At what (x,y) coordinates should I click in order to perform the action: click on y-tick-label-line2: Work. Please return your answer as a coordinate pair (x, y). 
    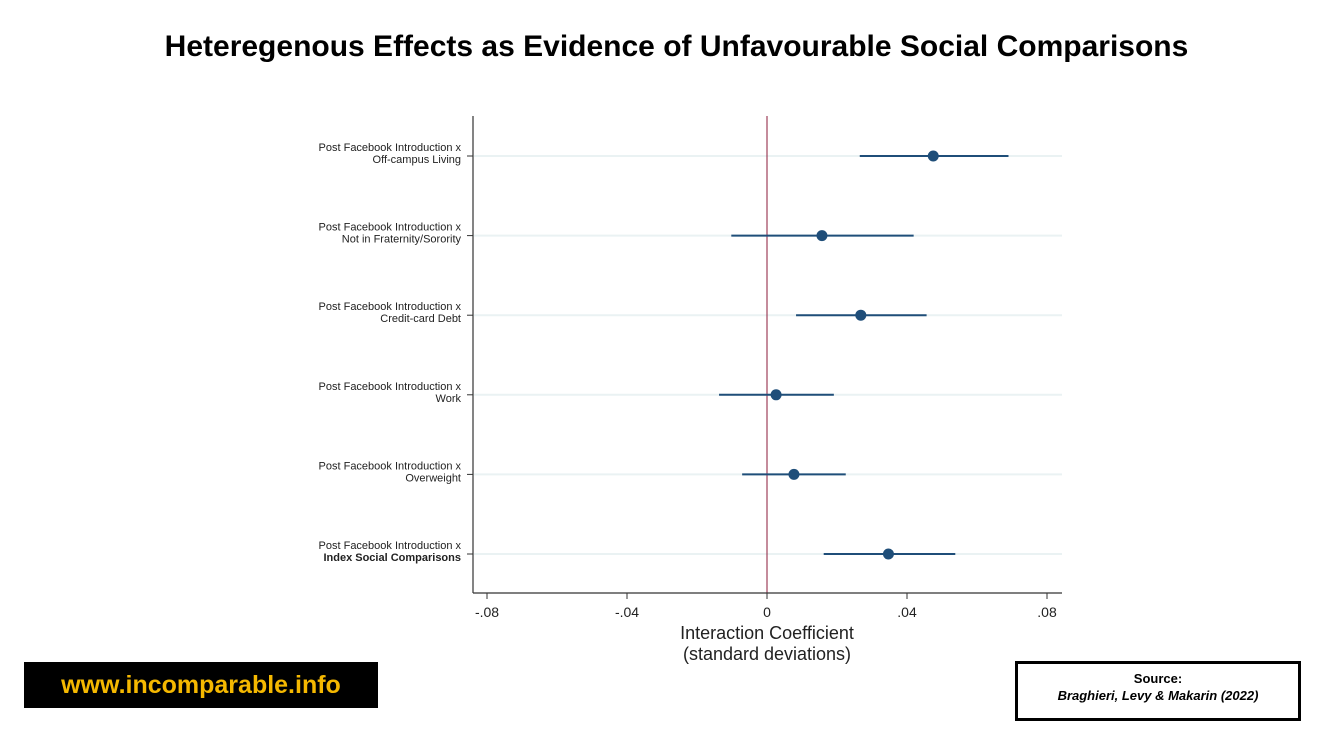
    Looking at the image, I should click on (449, 399).